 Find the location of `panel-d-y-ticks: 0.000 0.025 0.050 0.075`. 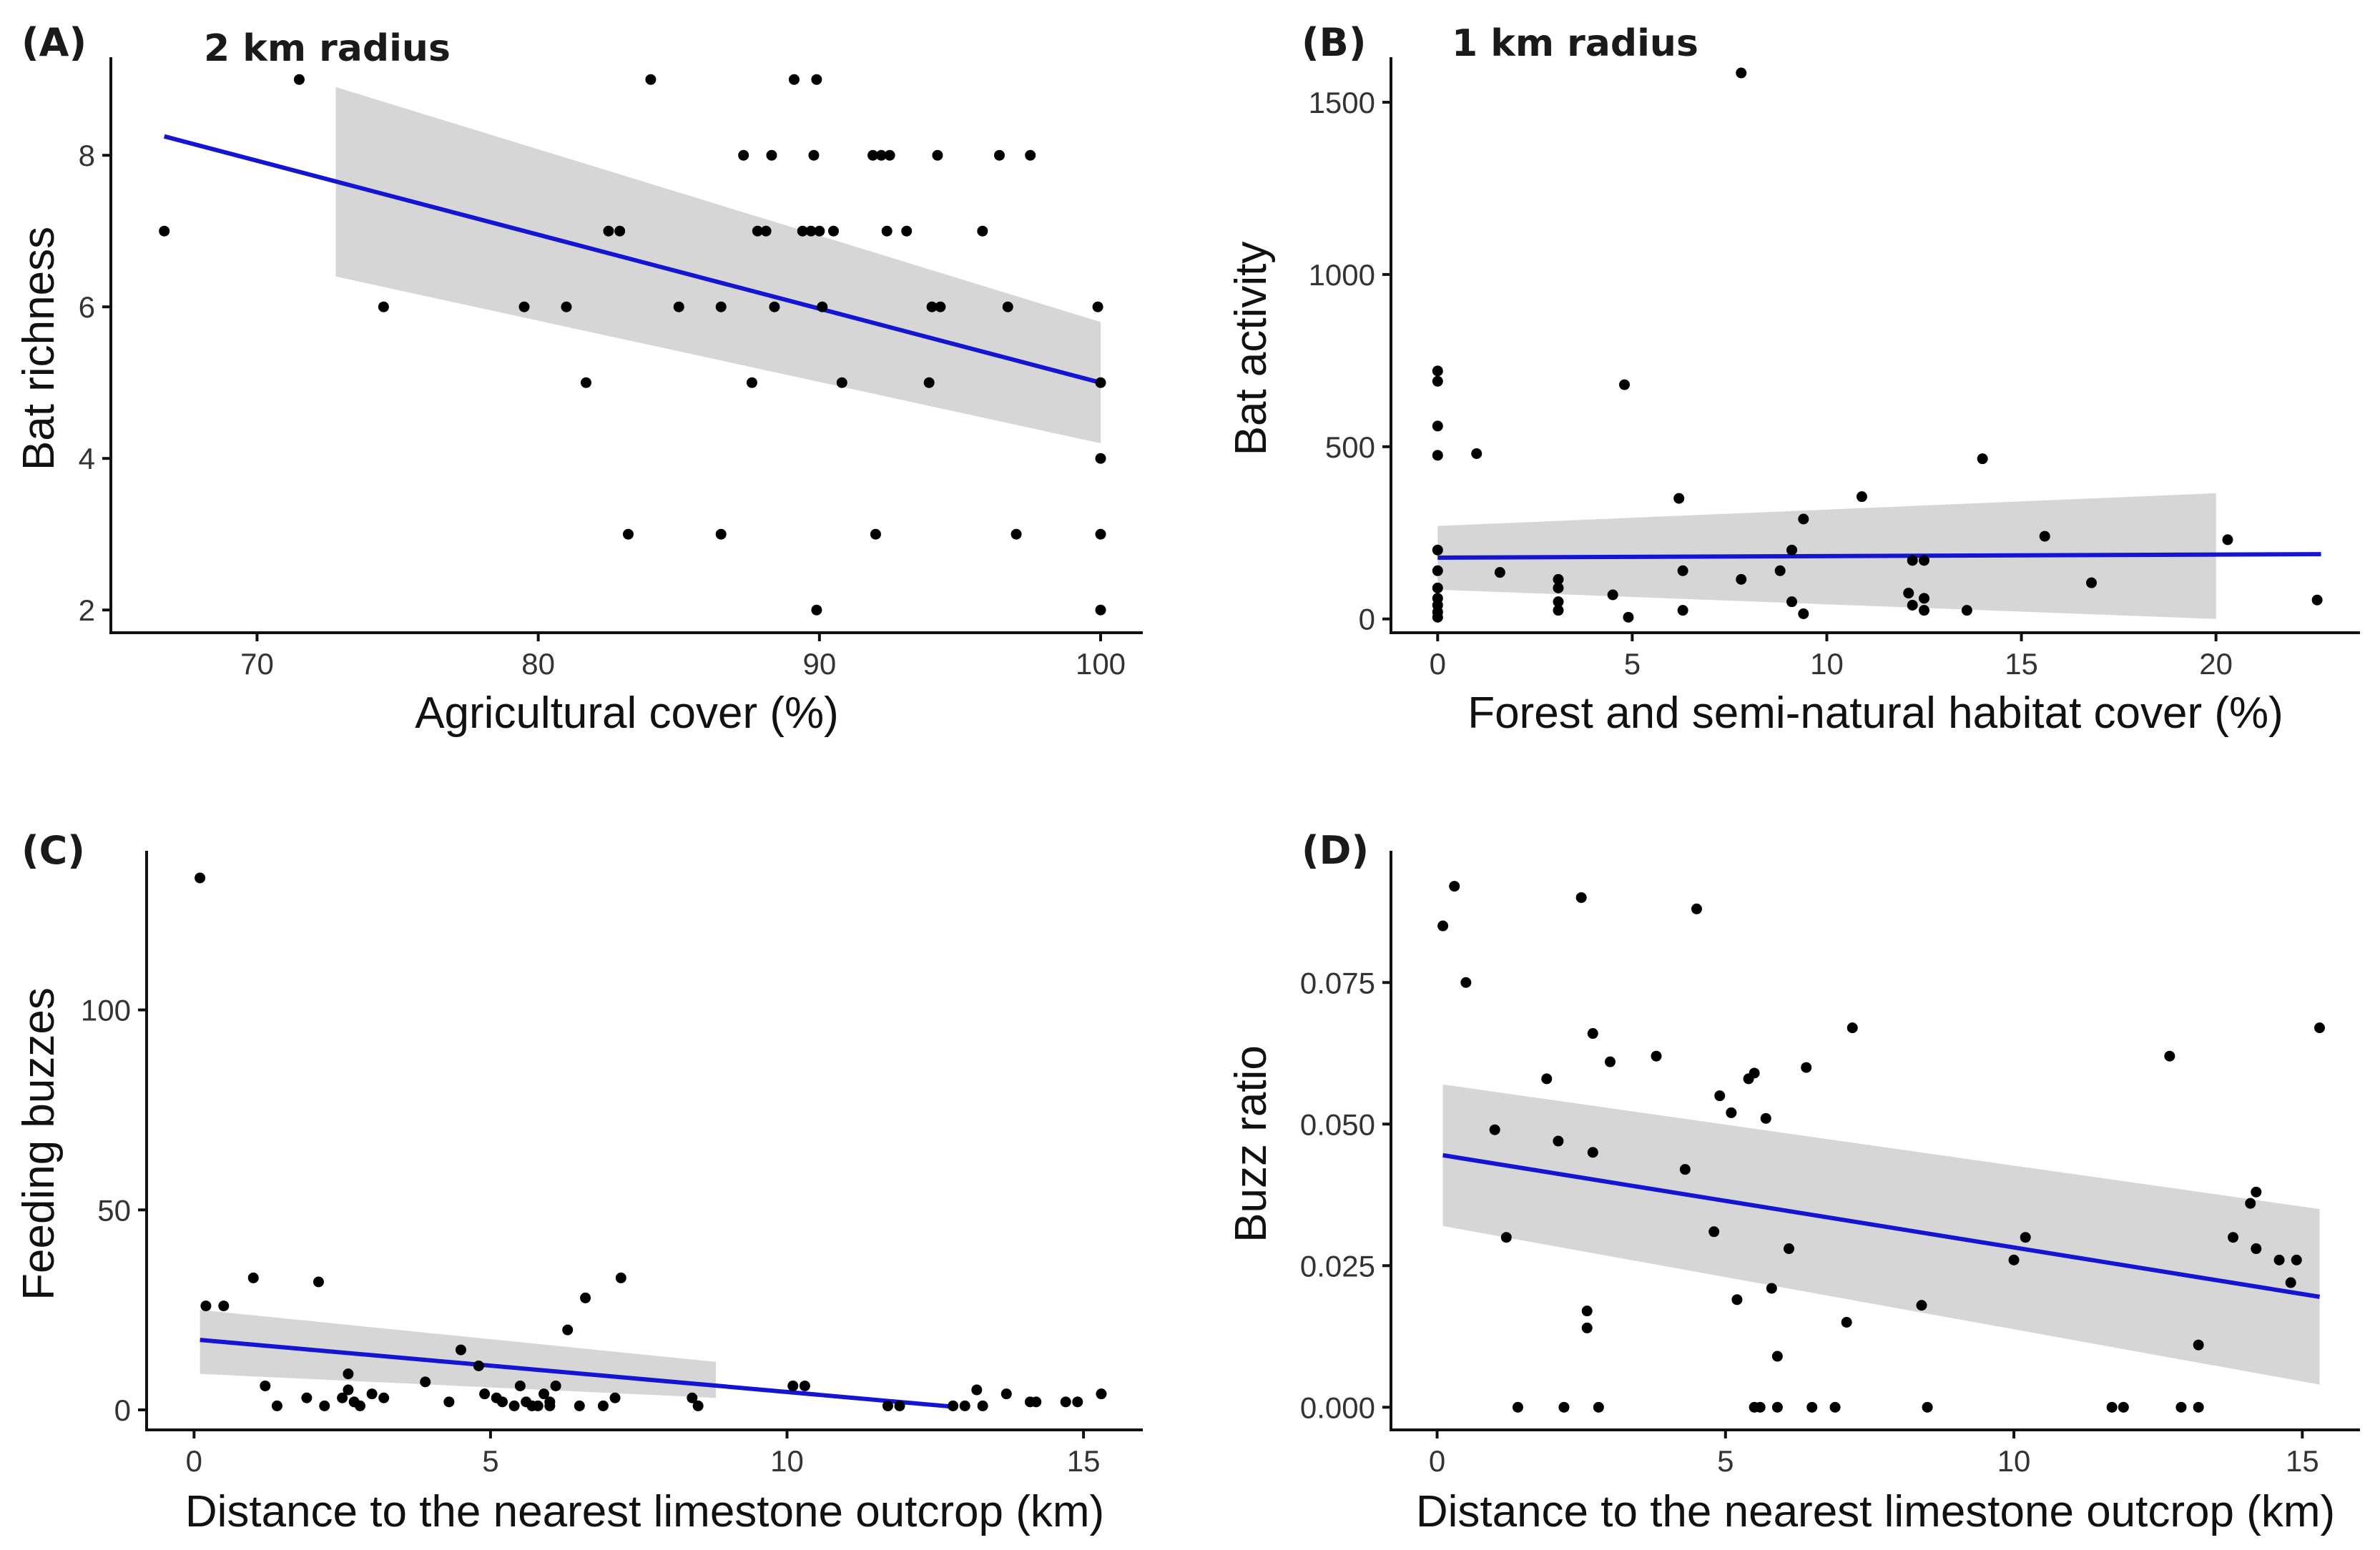

panel-d-y-ticks: 0.000 0.025 0.050 0.075 is located at coordinates (1345, 1195).